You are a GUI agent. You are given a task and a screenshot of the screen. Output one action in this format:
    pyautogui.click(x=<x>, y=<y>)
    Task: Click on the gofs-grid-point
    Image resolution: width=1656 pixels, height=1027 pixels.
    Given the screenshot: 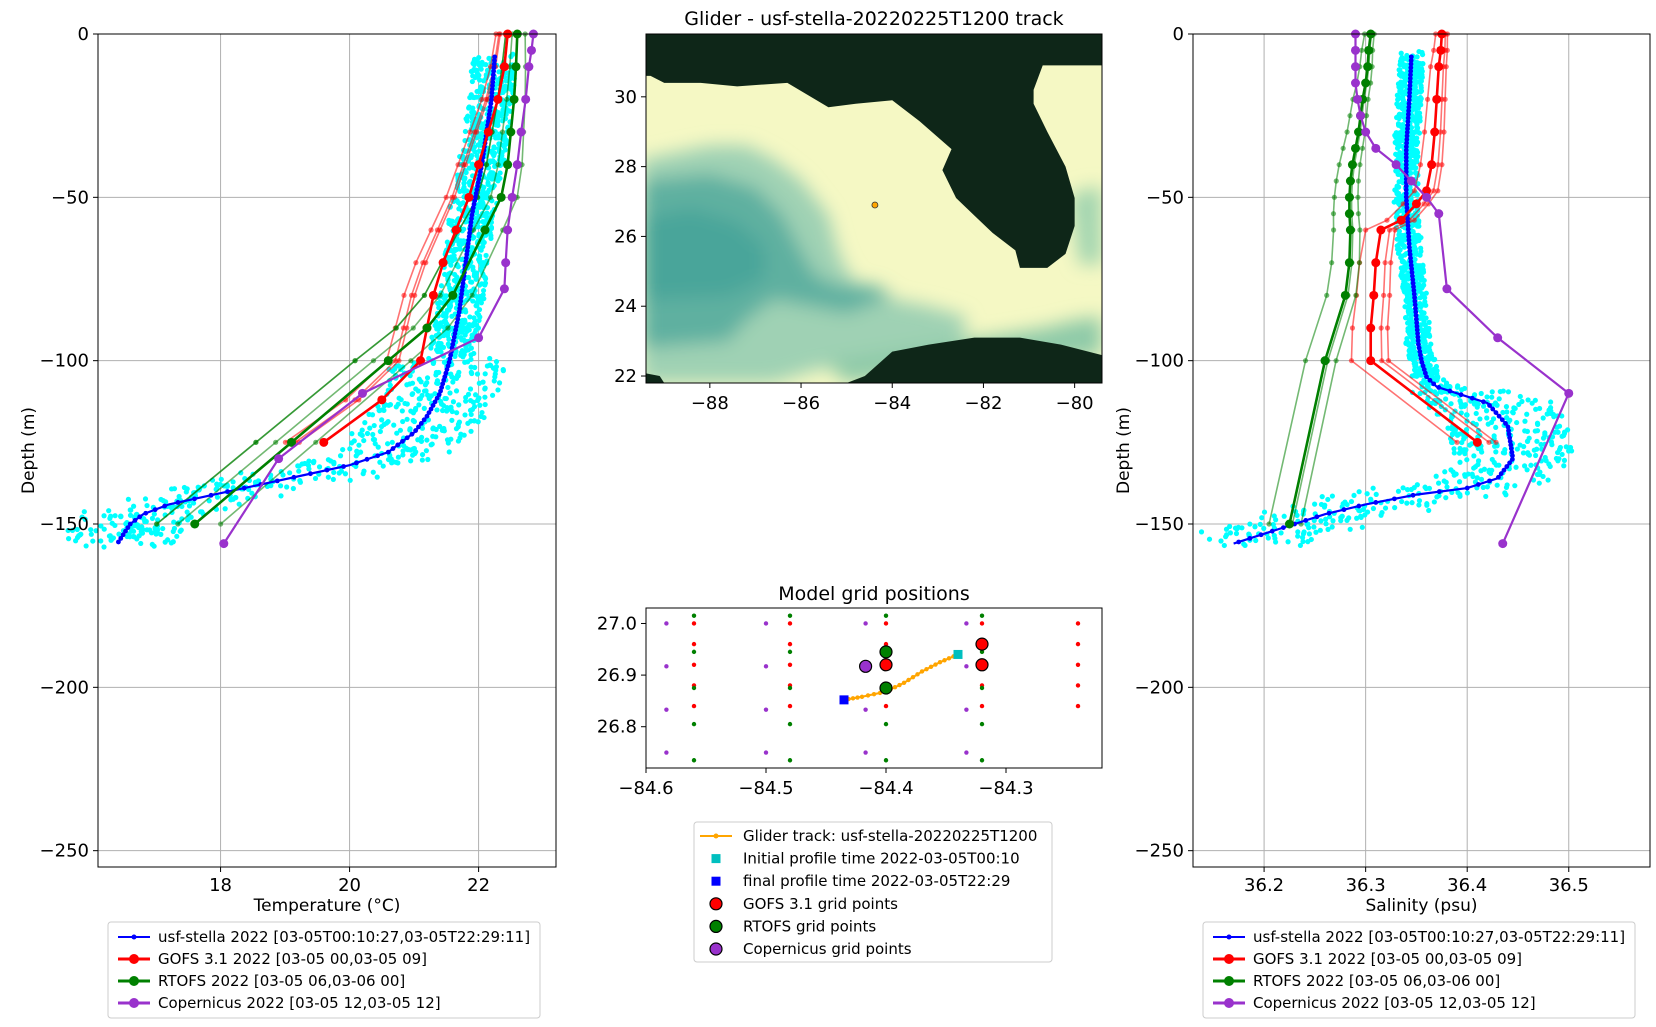 What is the action you would take?
    pyautogui.click(x=886, y=644)
    